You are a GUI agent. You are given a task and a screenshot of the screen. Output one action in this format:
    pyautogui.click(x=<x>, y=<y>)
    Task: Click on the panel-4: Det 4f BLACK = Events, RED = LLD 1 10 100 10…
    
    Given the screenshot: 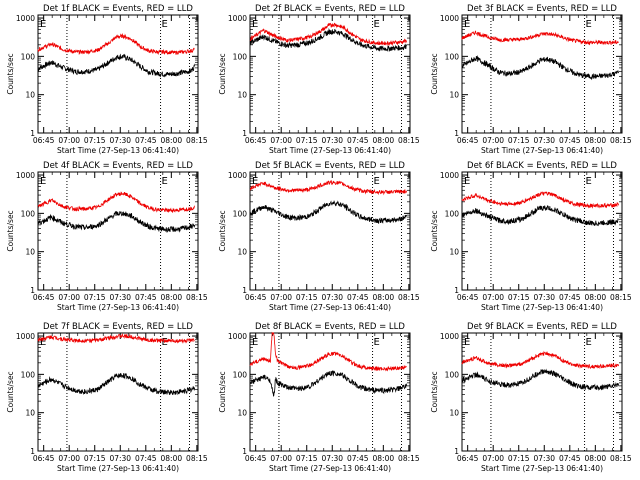 What is the action you would take?
    pyautogui.click(x=107, y=236)
    